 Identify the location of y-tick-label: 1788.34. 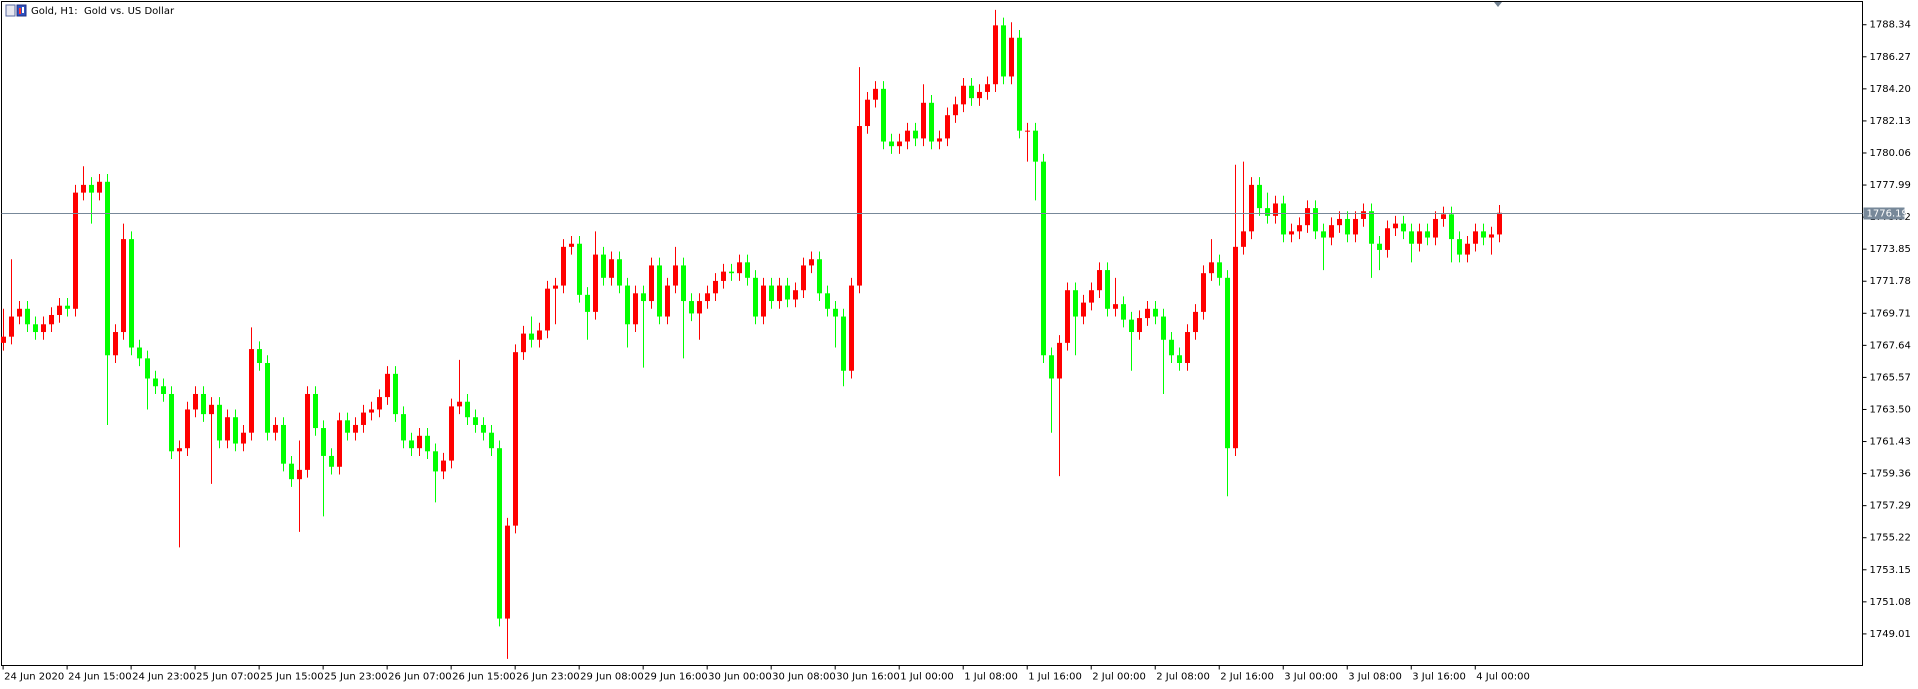
(1890, 25).